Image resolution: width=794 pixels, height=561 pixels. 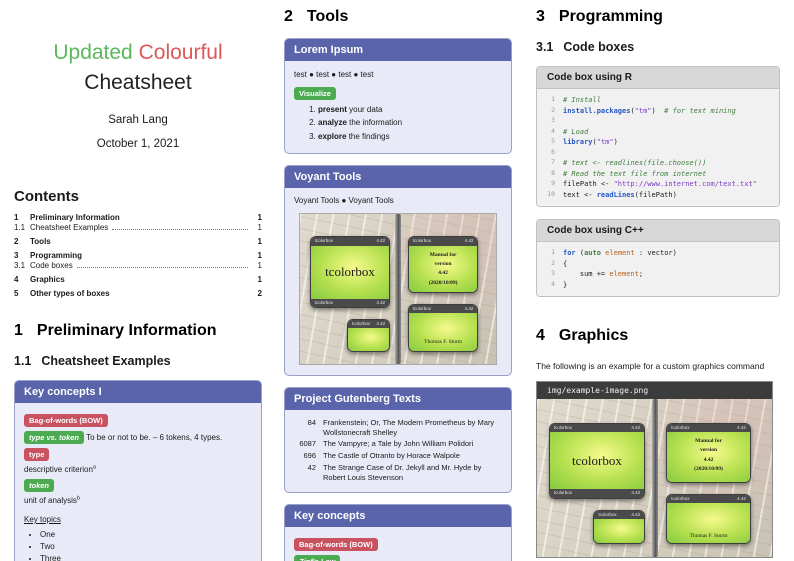 What do you see at coordinates (138, 501) in the screenshot?
I see `token-definition: unit of analysisb` at bounding box center [138, 501].